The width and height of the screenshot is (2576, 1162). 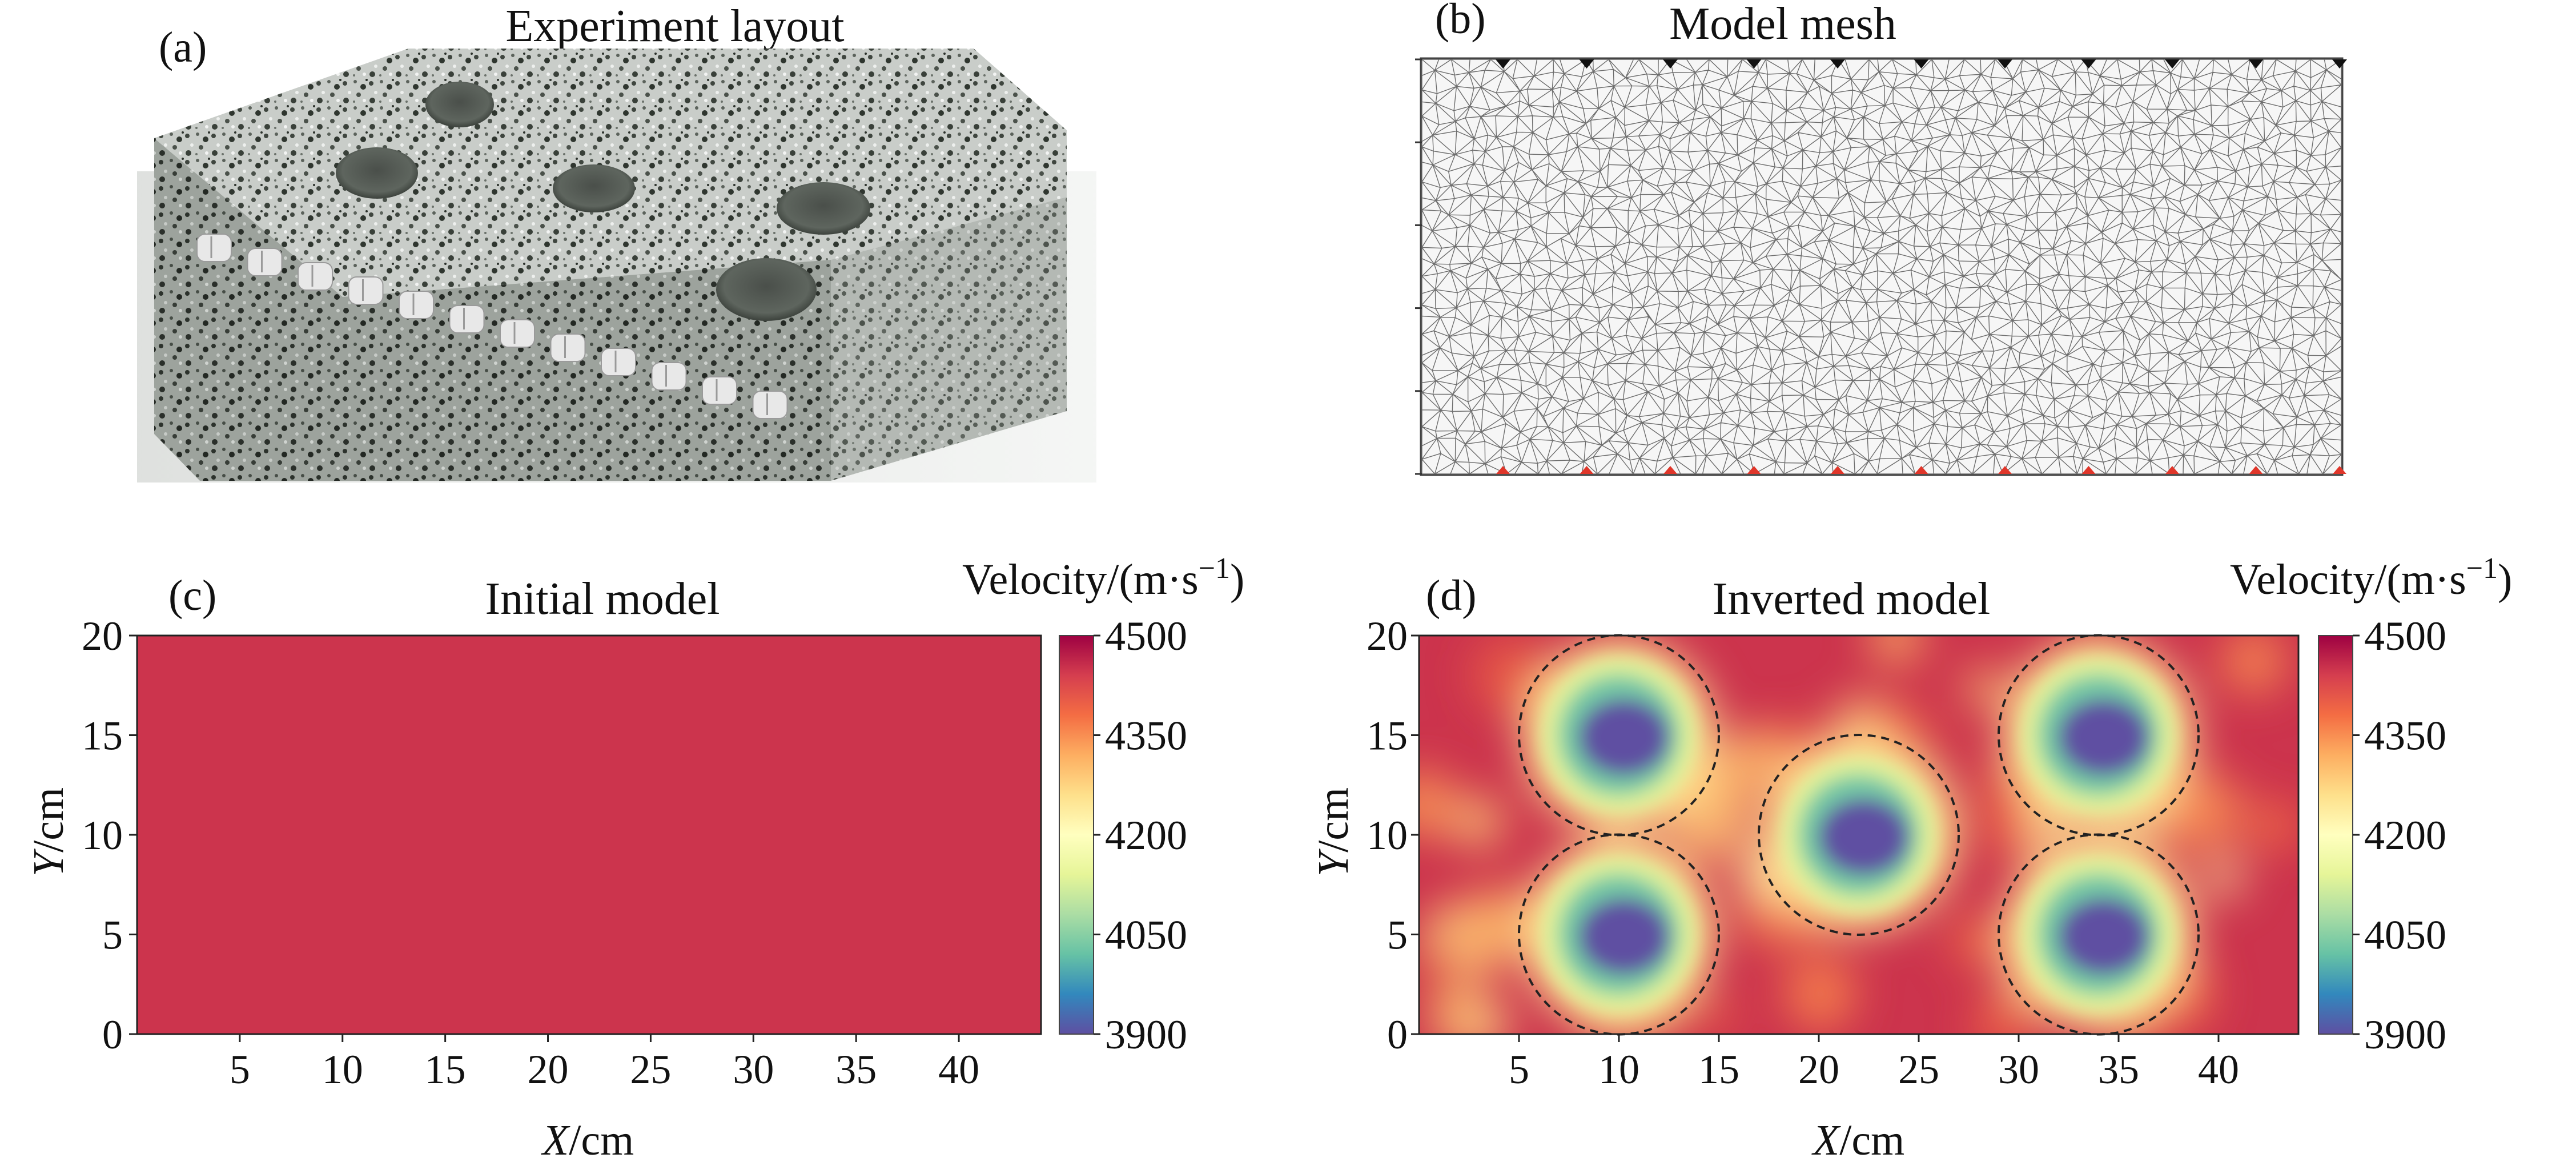 I want to click on initial-model-heatmap, so click(x=589, y=835).